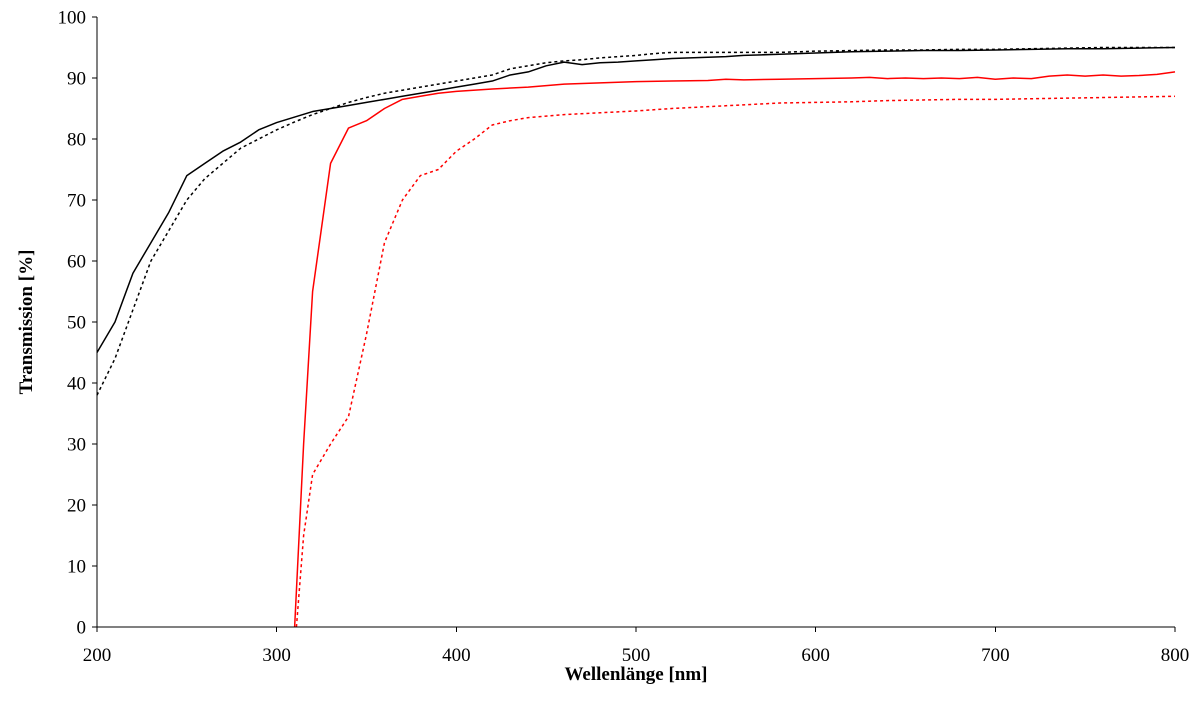 This screenshot has height=715, width=1203. Describe the element at coordinates (82, 628) in the screenshot. I see `y-tick-label: 0` at that location.